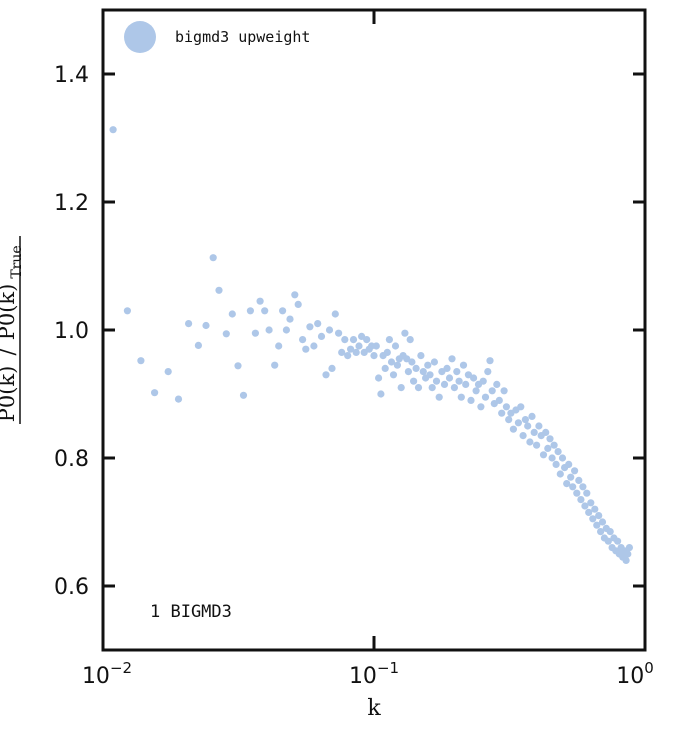 Image resolution: width=675 pixels, height=731 pixels. Describe the element at coordinates (71, 75) in the screenshot. I see `y-tick-label: 1.4` at that location.